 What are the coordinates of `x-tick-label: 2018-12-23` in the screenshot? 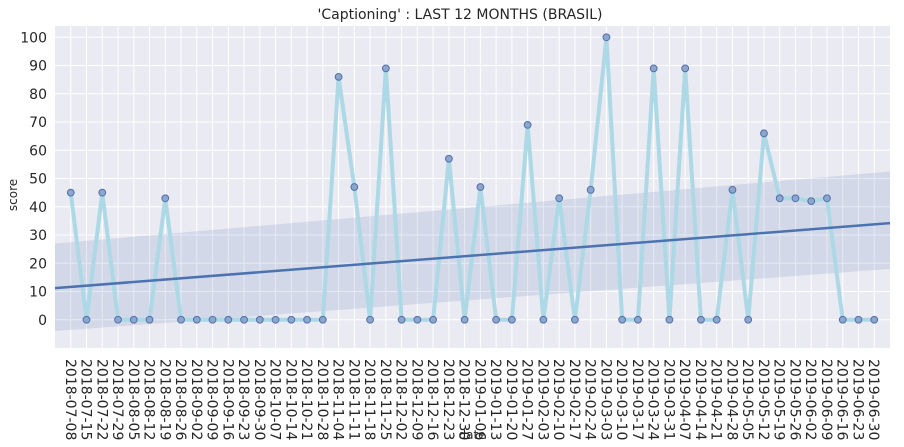 It's located at (448, 399).